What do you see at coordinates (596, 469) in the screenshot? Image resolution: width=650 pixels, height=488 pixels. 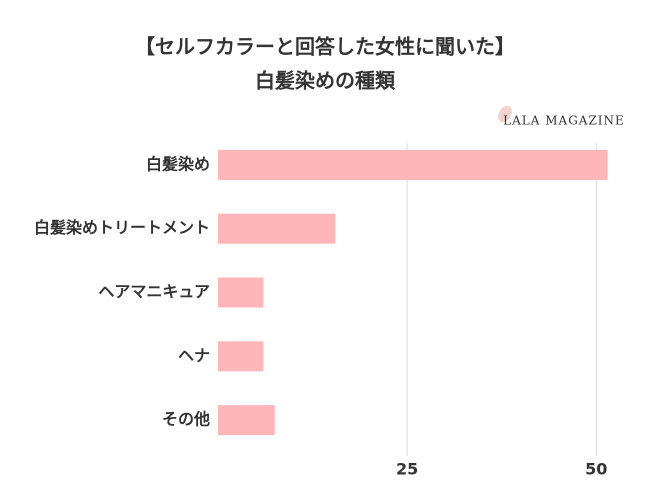 I see `x-tick-label: 50` at bounding box center [596, 469].